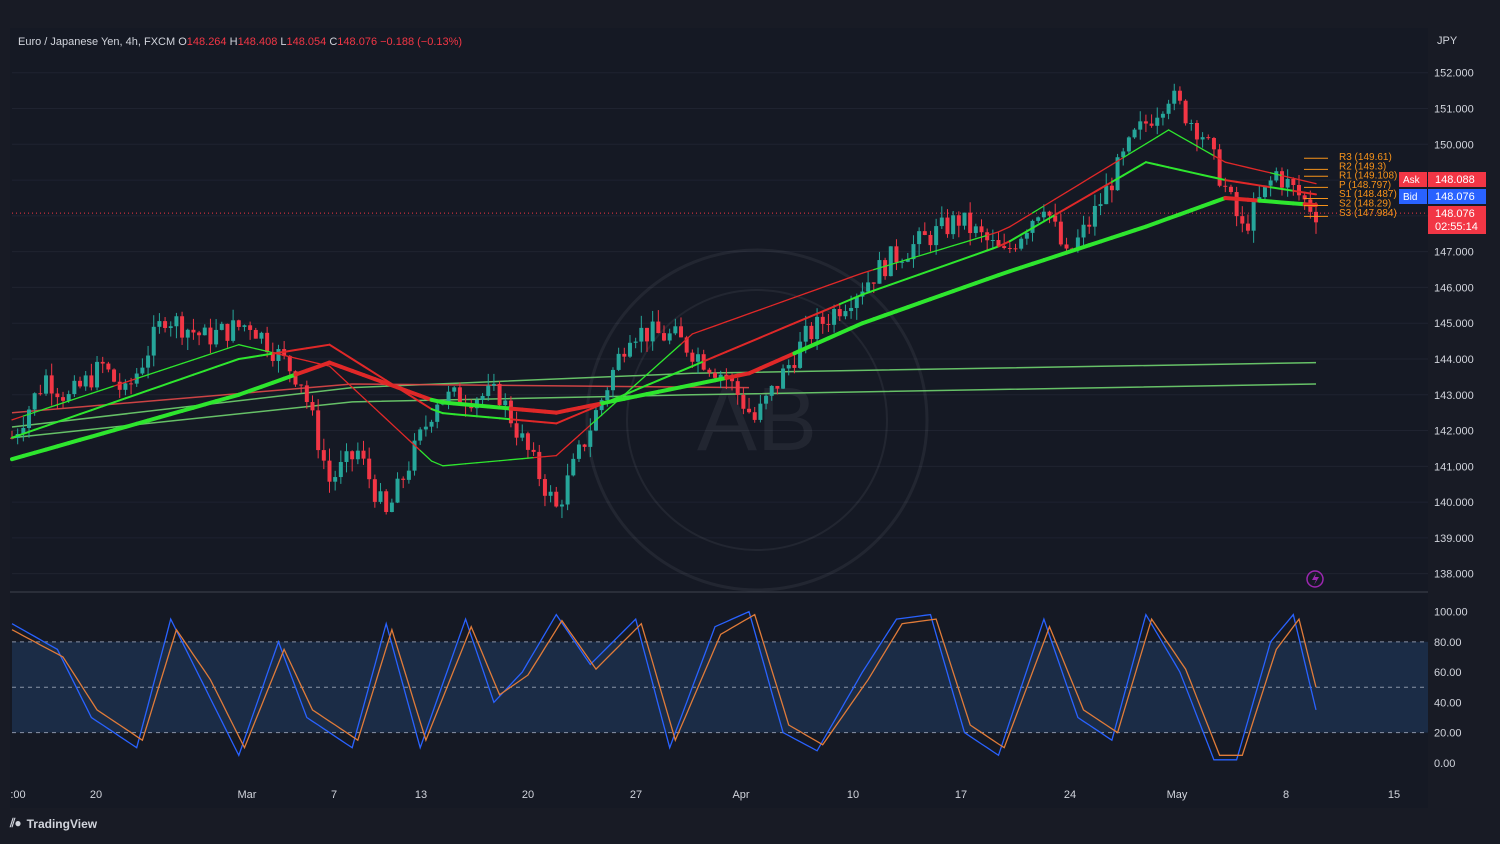  Describe the element at coordinates (53, 823) in the screenshot. I see `footer-brand: ⫽● TradingView` at that location.